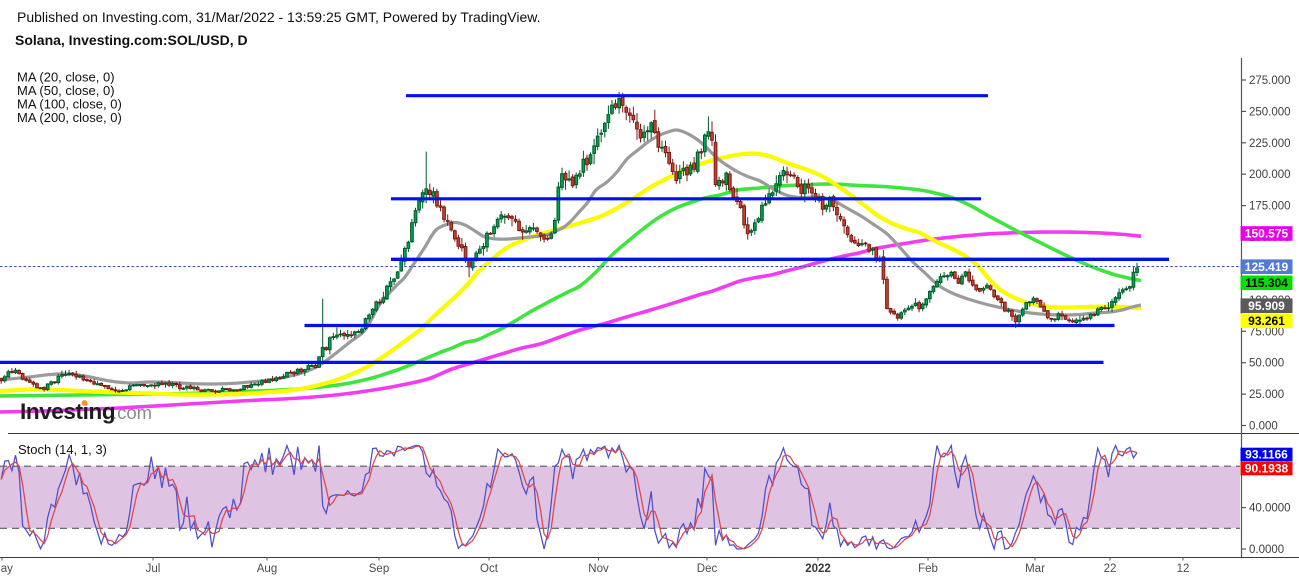  Describe the element at coordinates (1266, 395) in the screenshot. I see `svg-text: 25.000` at that location.